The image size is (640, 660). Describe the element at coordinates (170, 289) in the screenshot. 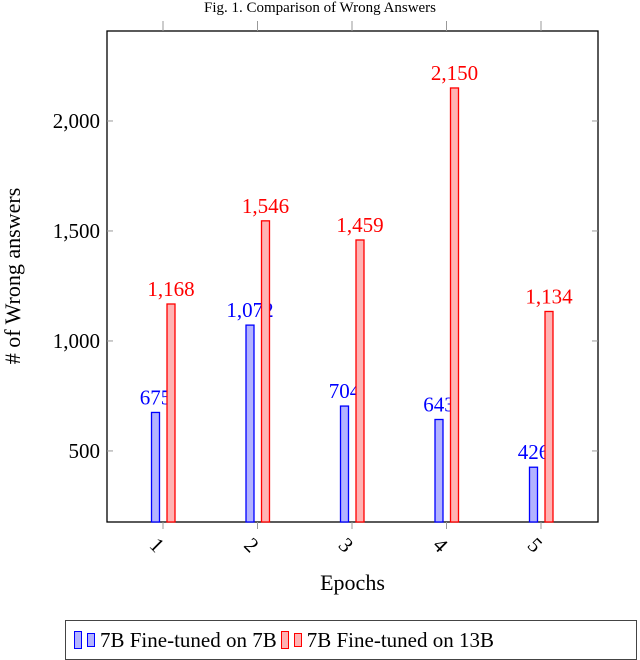

I see `bar-value-label: 1,168` at that location.